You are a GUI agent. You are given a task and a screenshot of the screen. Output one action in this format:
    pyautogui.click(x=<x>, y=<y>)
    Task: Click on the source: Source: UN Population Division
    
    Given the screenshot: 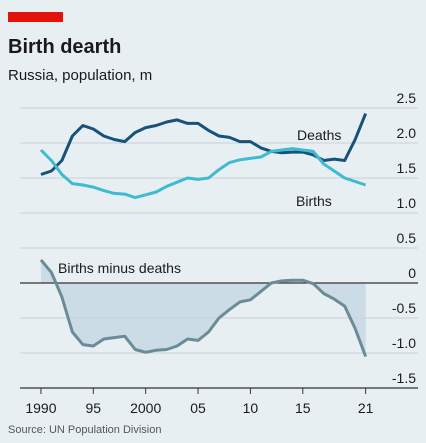 What is the action you would take?
    pyautogui.click(x=84, y=430)
    